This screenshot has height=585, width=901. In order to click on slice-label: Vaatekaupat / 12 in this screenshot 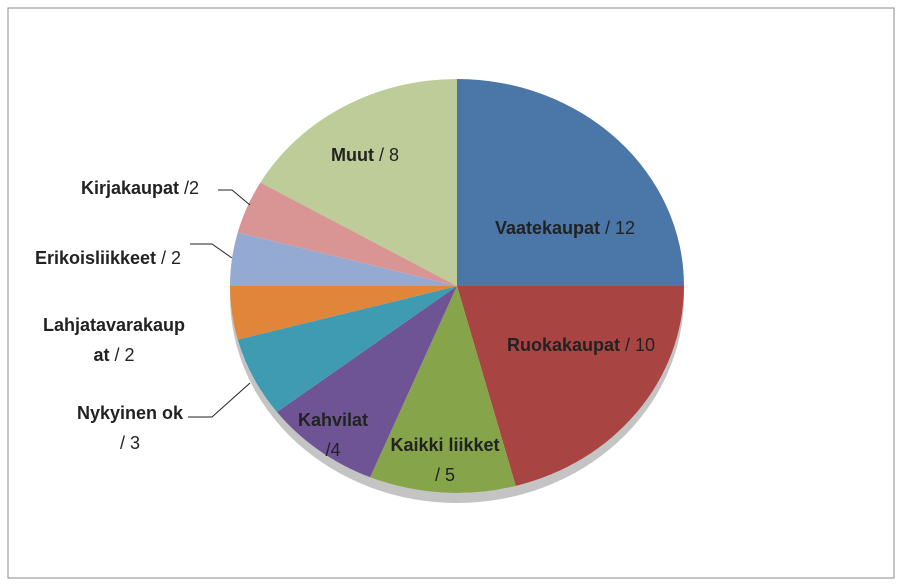, I will do `click(565, 228)`.